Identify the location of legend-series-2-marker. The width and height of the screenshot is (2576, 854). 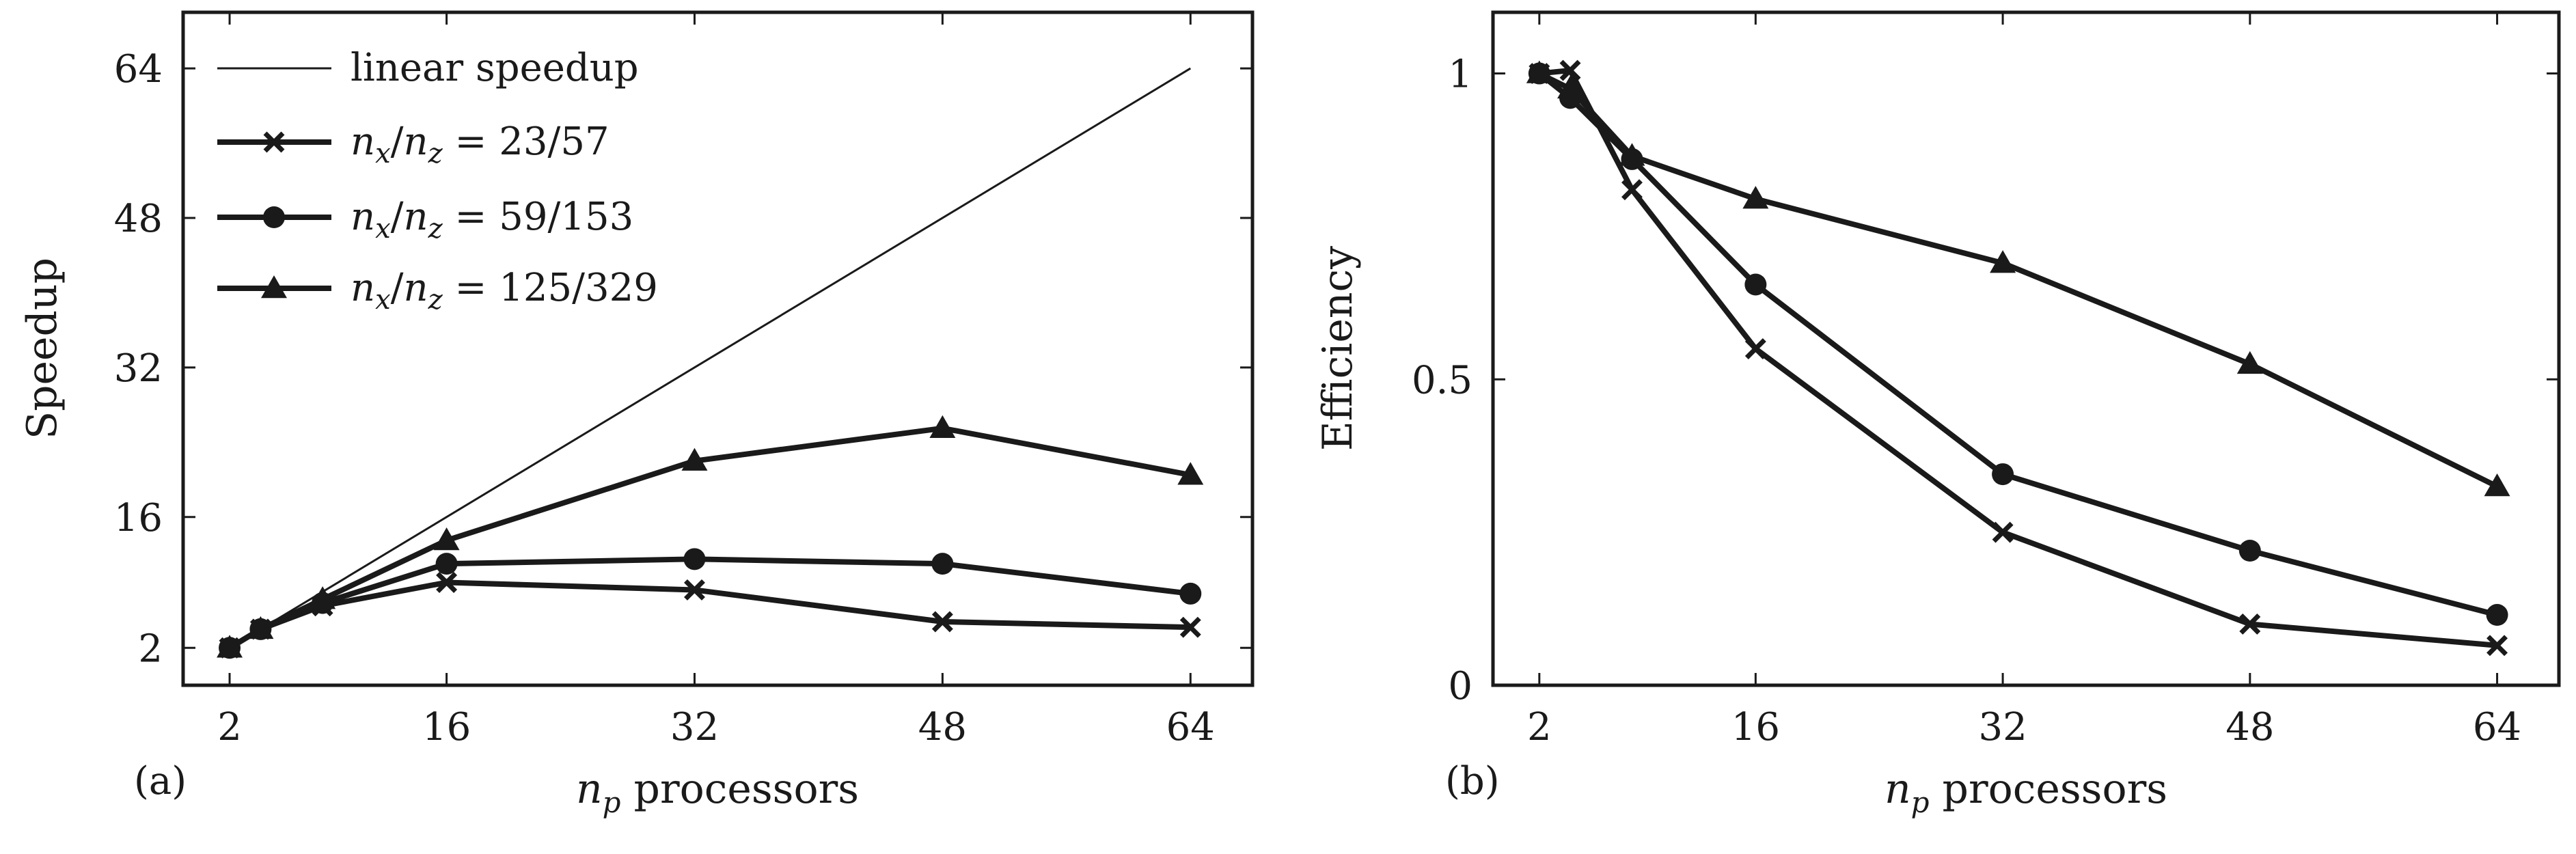
(274, 217).